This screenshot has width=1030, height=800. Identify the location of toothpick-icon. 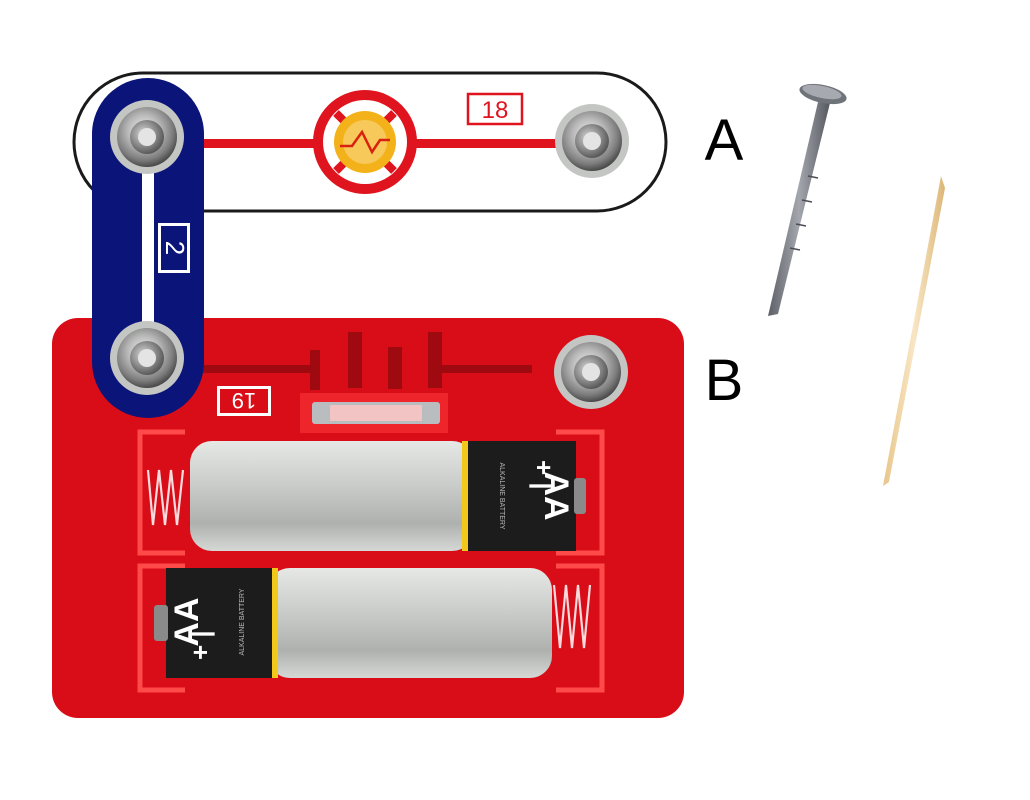
(914, 331).